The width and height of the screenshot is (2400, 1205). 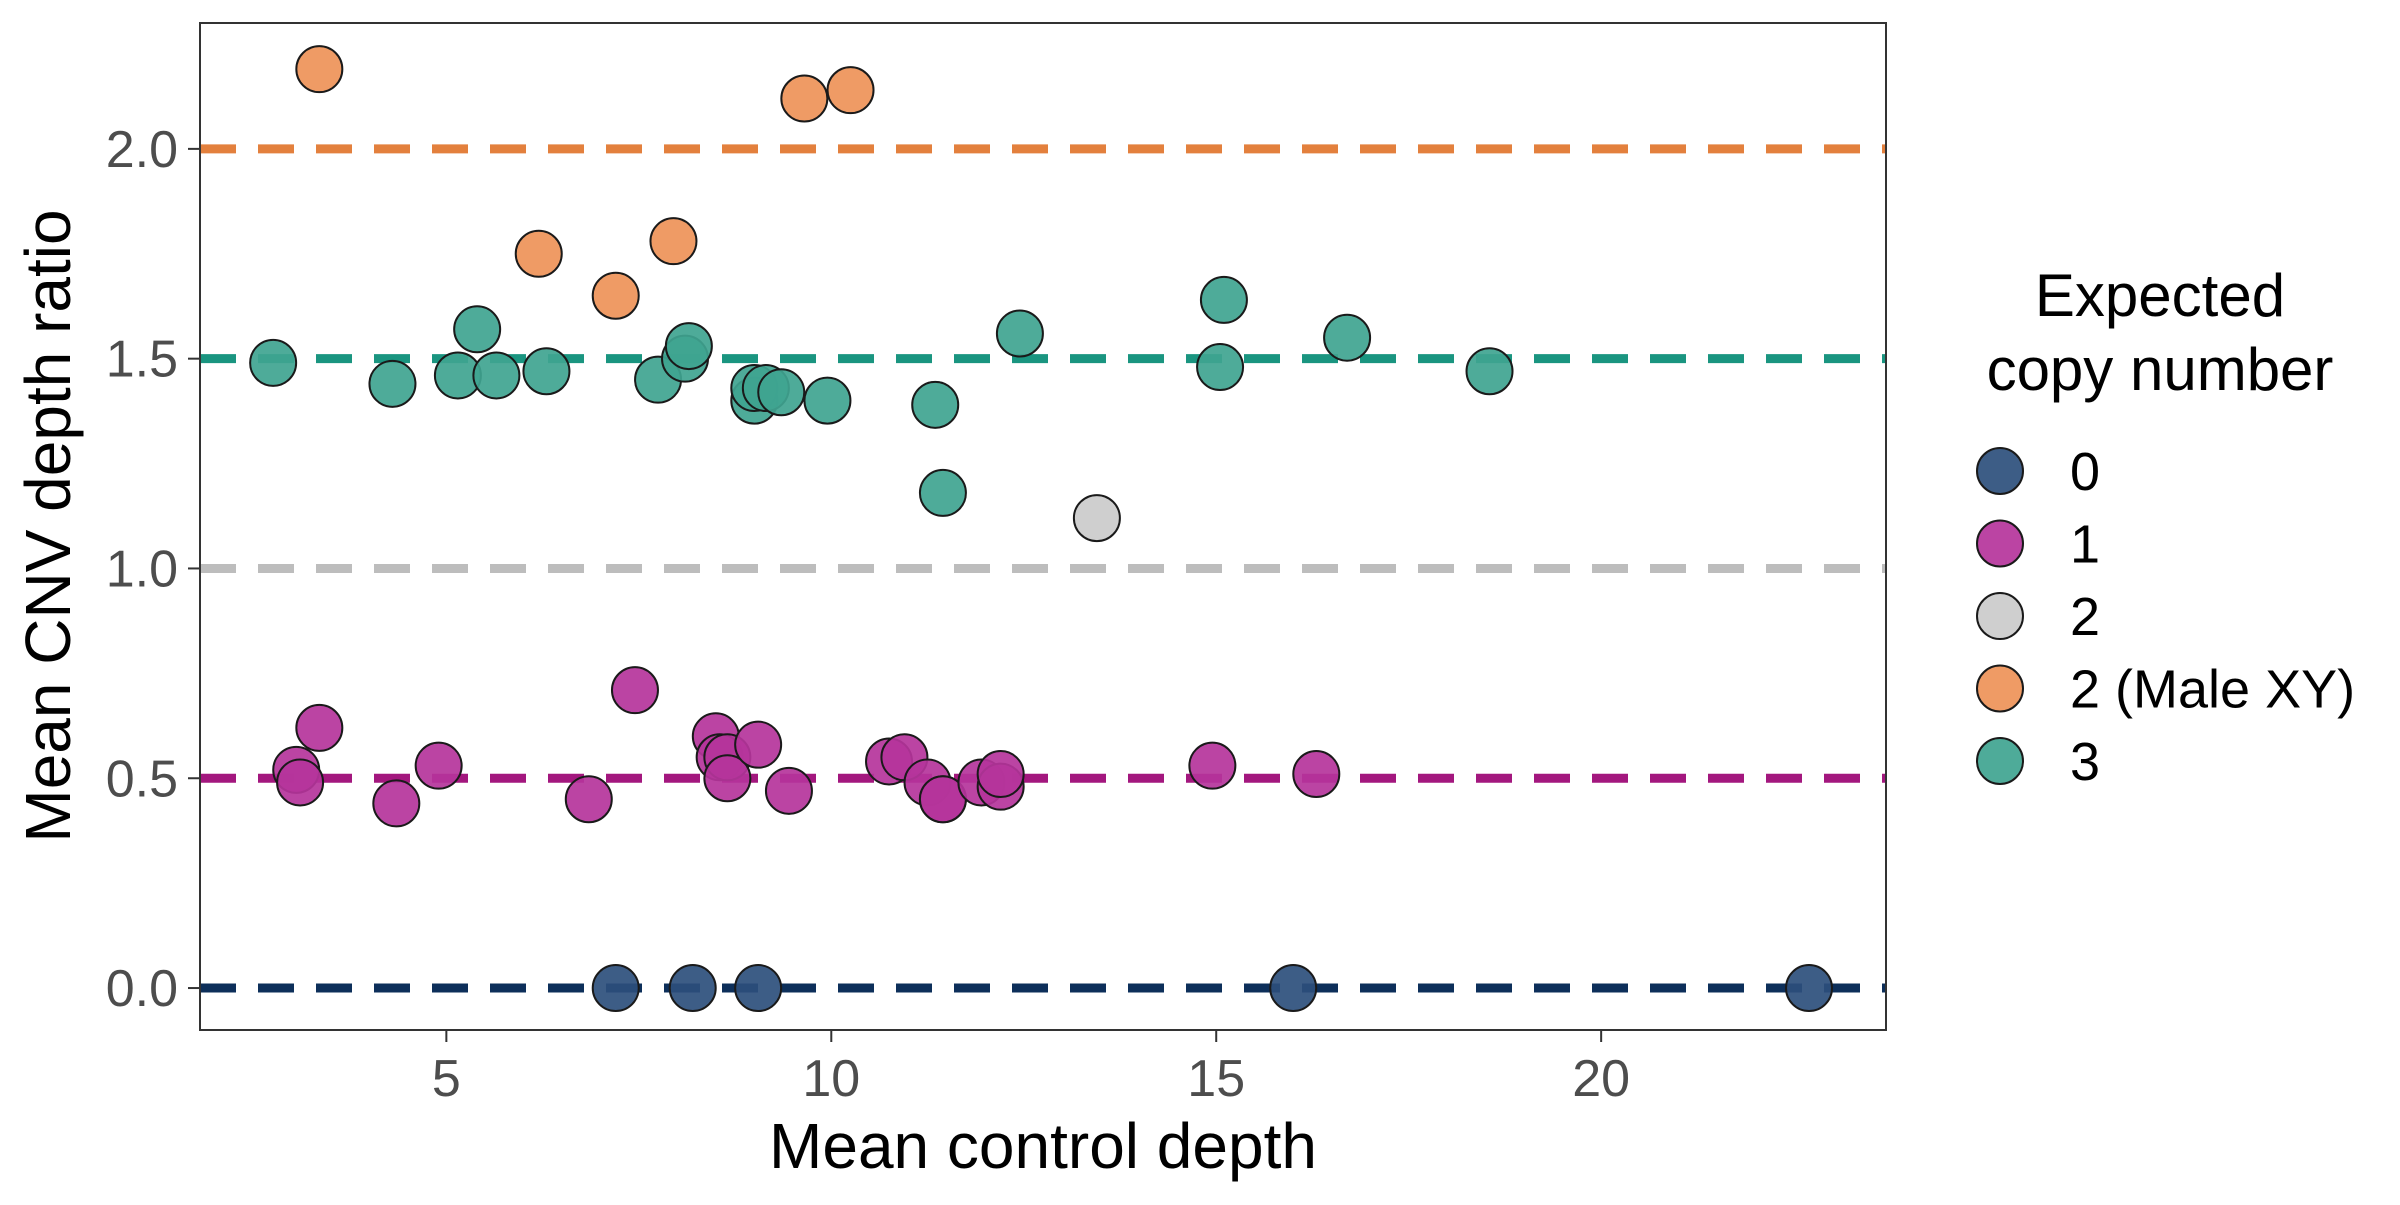 What do you see at coordinates (2212, 690) in the screenshot?
I see `legend-key-label: 2 (Male XY)` at bounding box center [2212, 690].